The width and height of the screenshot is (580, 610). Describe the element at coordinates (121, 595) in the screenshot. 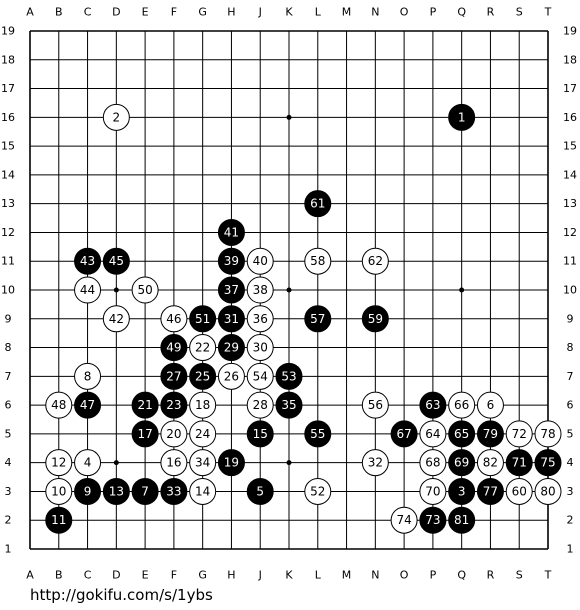

I see `source-url: http://gokifu.com/s/1ybs` at that location.